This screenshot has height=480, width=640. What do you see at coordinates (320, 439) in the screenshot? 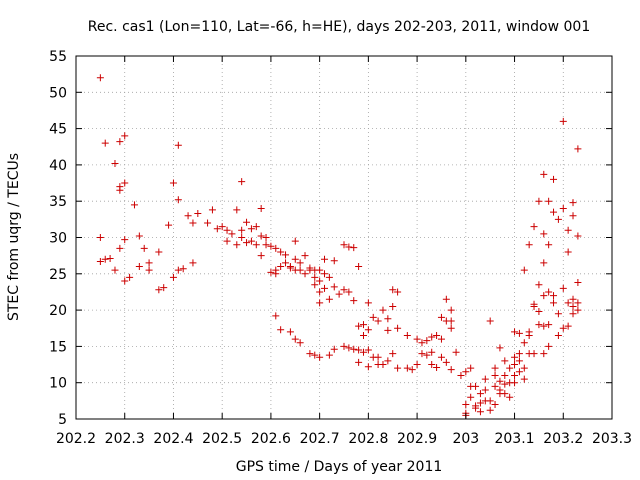
I see `x-tick-label: 202.7` at bounding box center [320, 439].